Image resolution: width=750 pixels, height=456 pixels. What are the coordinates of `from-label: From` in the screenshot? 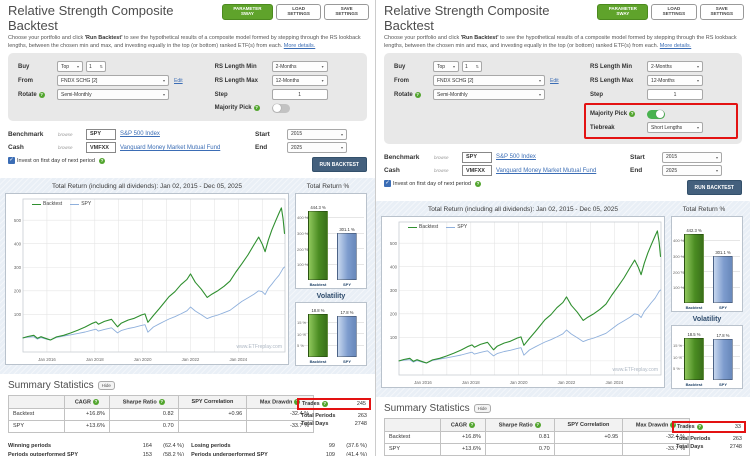 It's located at (25, 80).